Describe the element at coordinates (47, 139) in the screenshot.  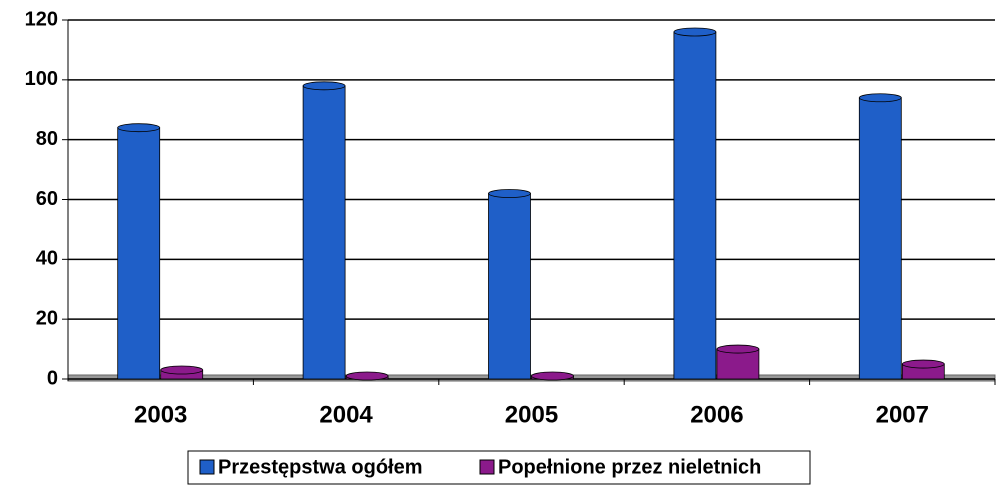
I see `y-tick-label: 80` at that location.